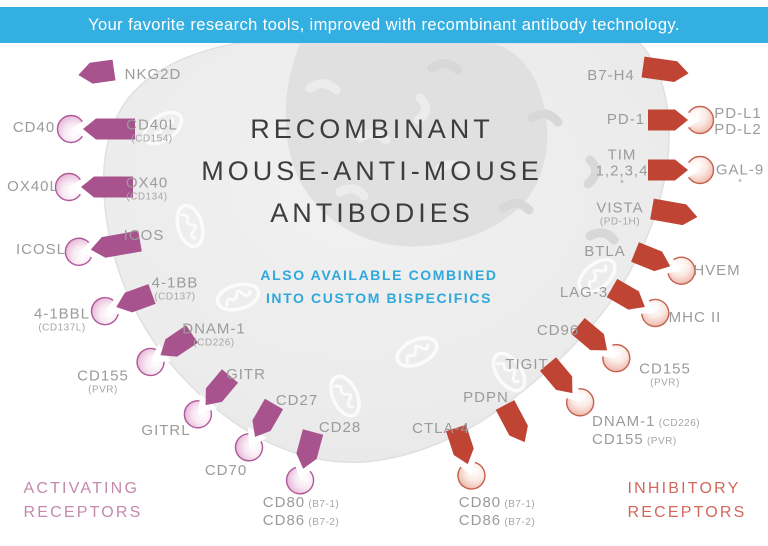  What do you see at coordinates (33, 186) in the screenshot?
I see `label-ox40l-outside: OX40L` at bounding box center [33, 186].